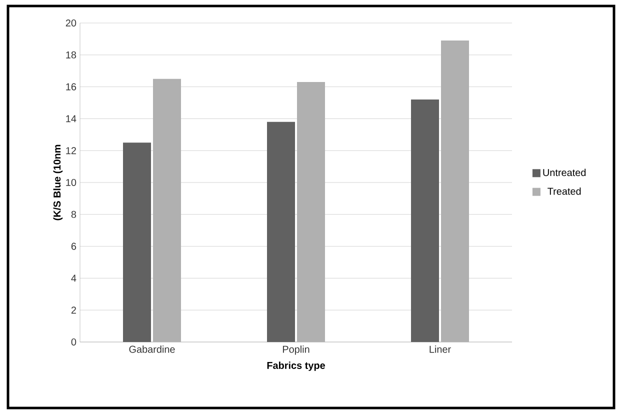 This screenshot has width=621, height=412. Describe the element at coordinates (71, 118) in the screenshot. I see `y-tick-label: 14` at that location.